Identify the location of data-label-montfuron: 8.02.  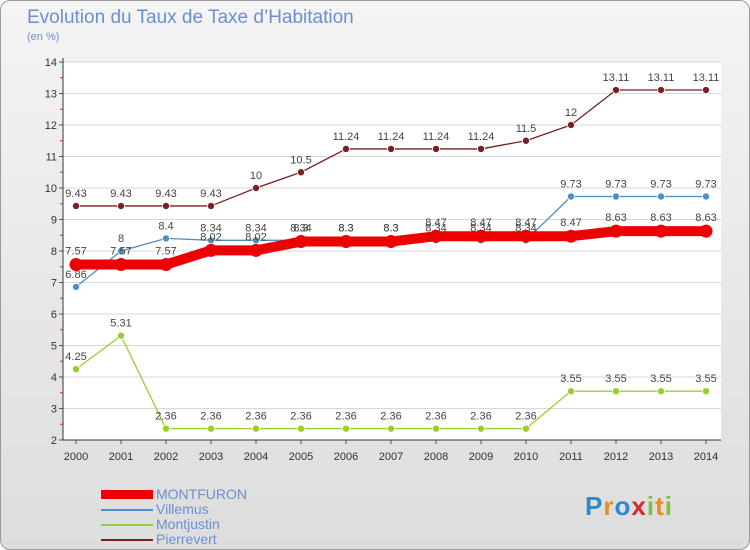
(210, 237).